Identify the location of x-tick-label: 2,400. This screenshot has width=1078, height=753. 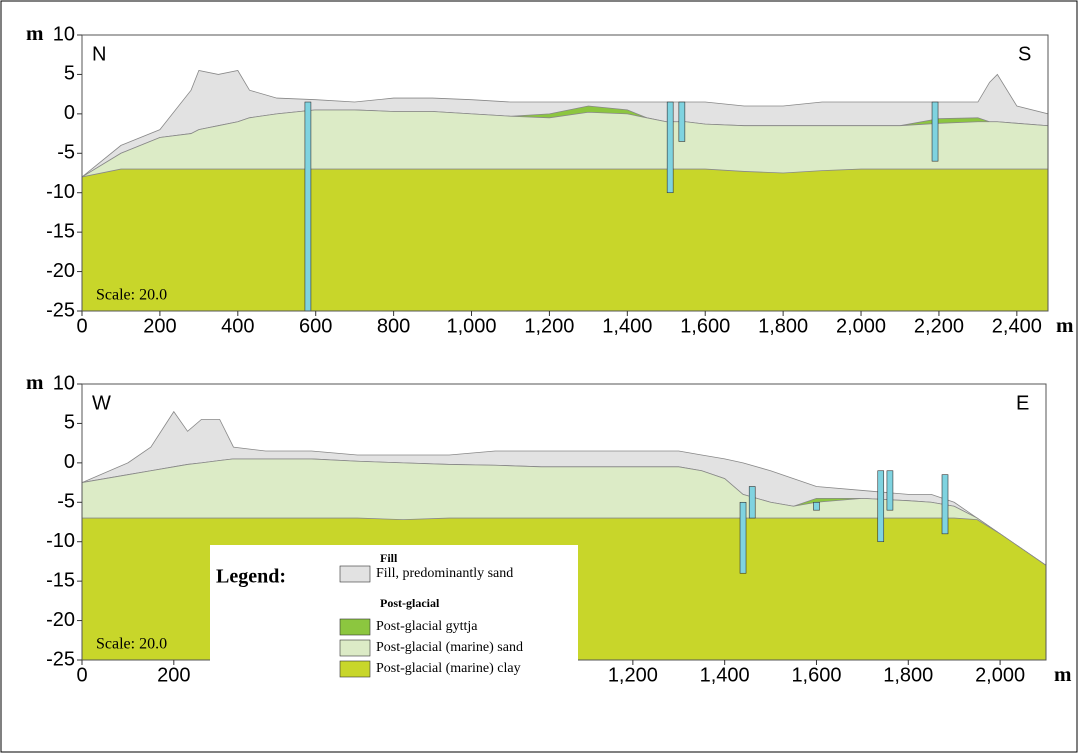
(1017, 326).